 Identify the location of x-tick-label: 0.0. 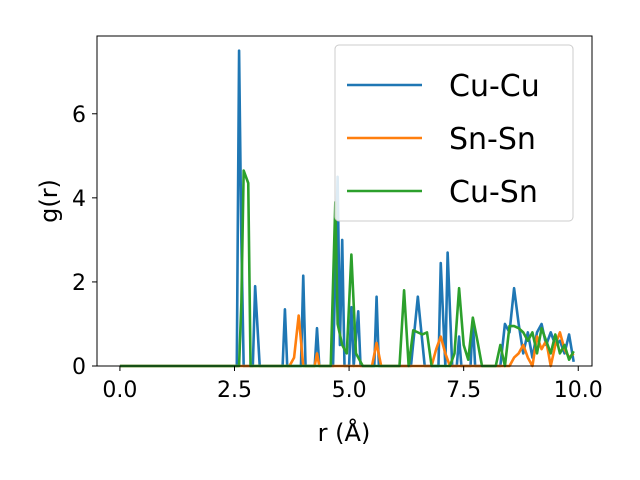
(119, 390).